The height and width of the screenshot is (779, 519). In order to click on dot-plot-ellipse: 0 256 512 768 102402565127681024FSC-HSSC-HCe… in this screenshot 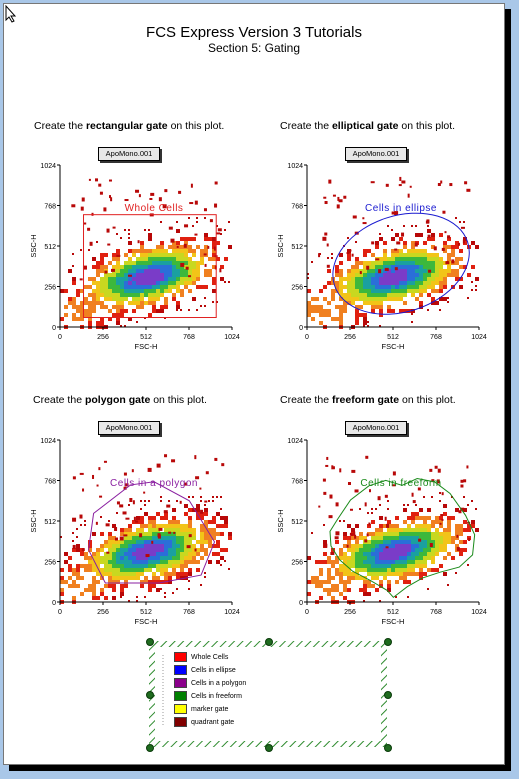, I will do `click(381, 258)`.